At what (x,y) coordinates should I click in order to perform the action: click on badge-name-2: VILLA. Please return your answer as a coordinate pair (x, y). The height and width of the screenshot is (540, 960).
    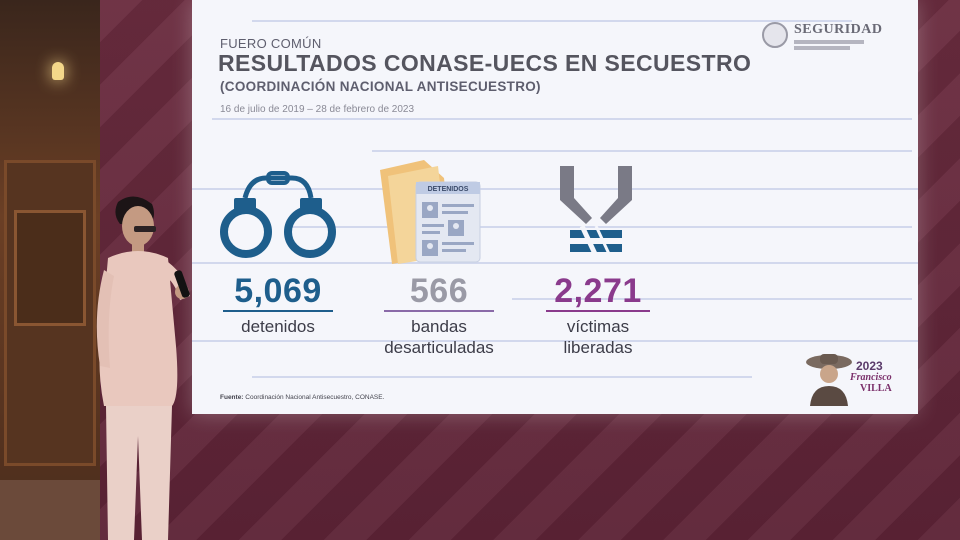
    Looking at the image, I should click on (876, 388).